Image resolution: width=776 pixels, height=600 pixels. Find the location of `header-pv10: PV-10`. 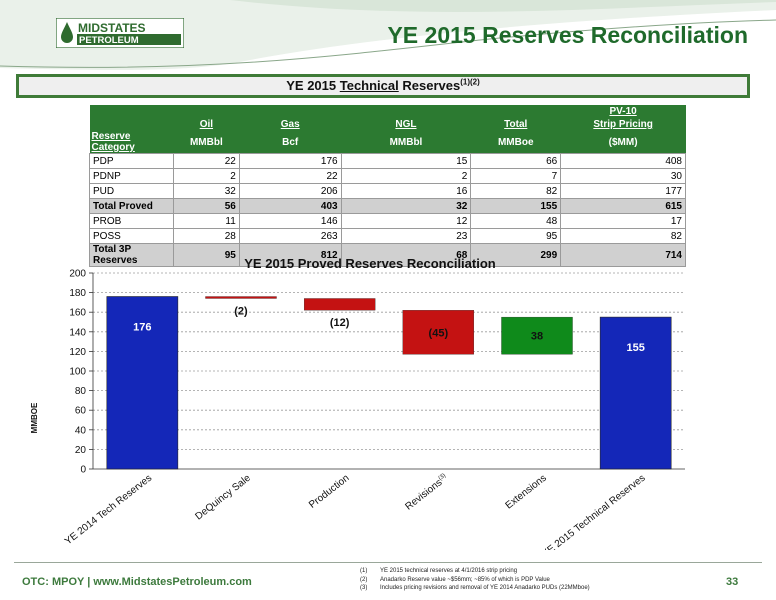

header-pv10: PV-10 is located at coordinates (623, 111).